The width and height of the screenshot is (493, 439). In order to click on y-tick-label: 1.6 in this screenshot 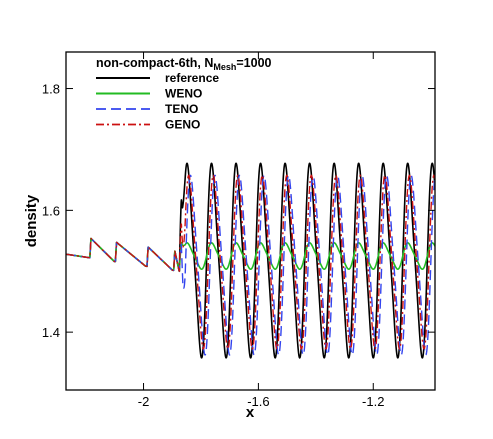, I will do `click(51, 210)`.